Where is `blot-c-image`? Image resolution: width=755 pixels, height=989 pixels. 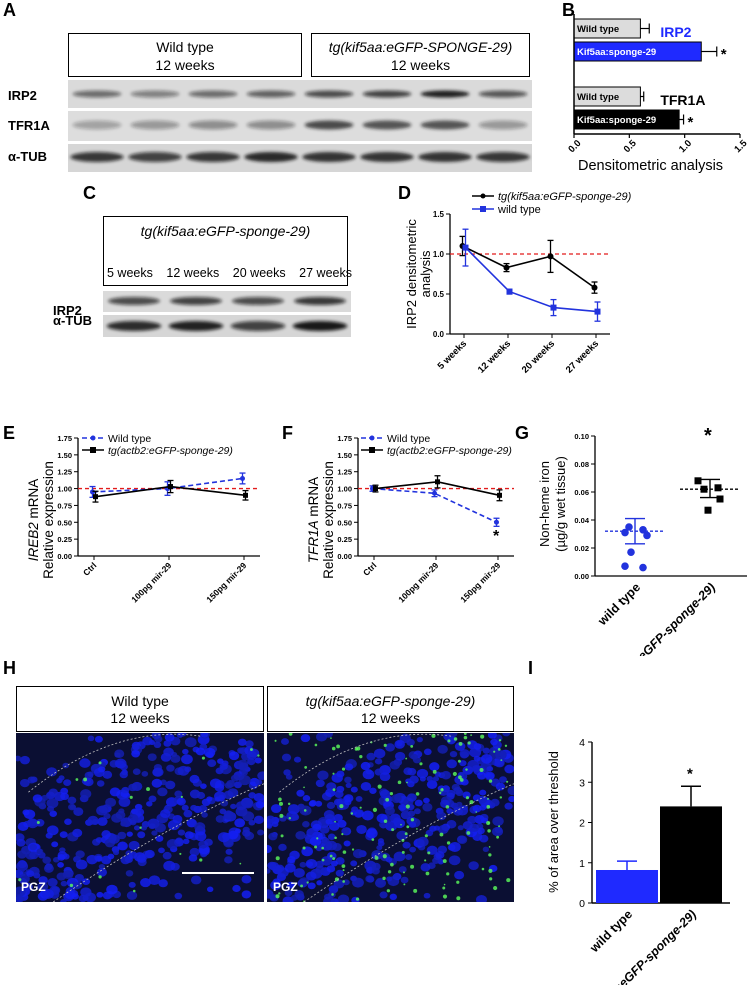 blot-c-image is located at coordinates (227, 314).